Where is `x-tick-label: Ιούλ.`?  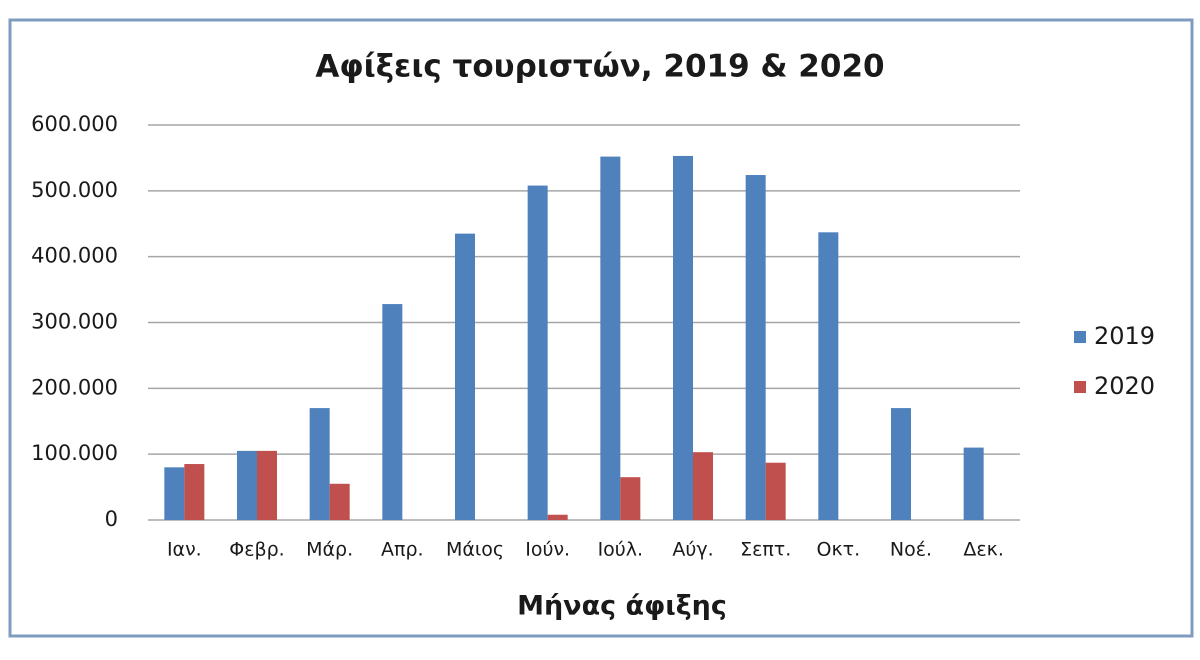
x-tick-label: Ιούλ. is located at coordinates (621, 550).